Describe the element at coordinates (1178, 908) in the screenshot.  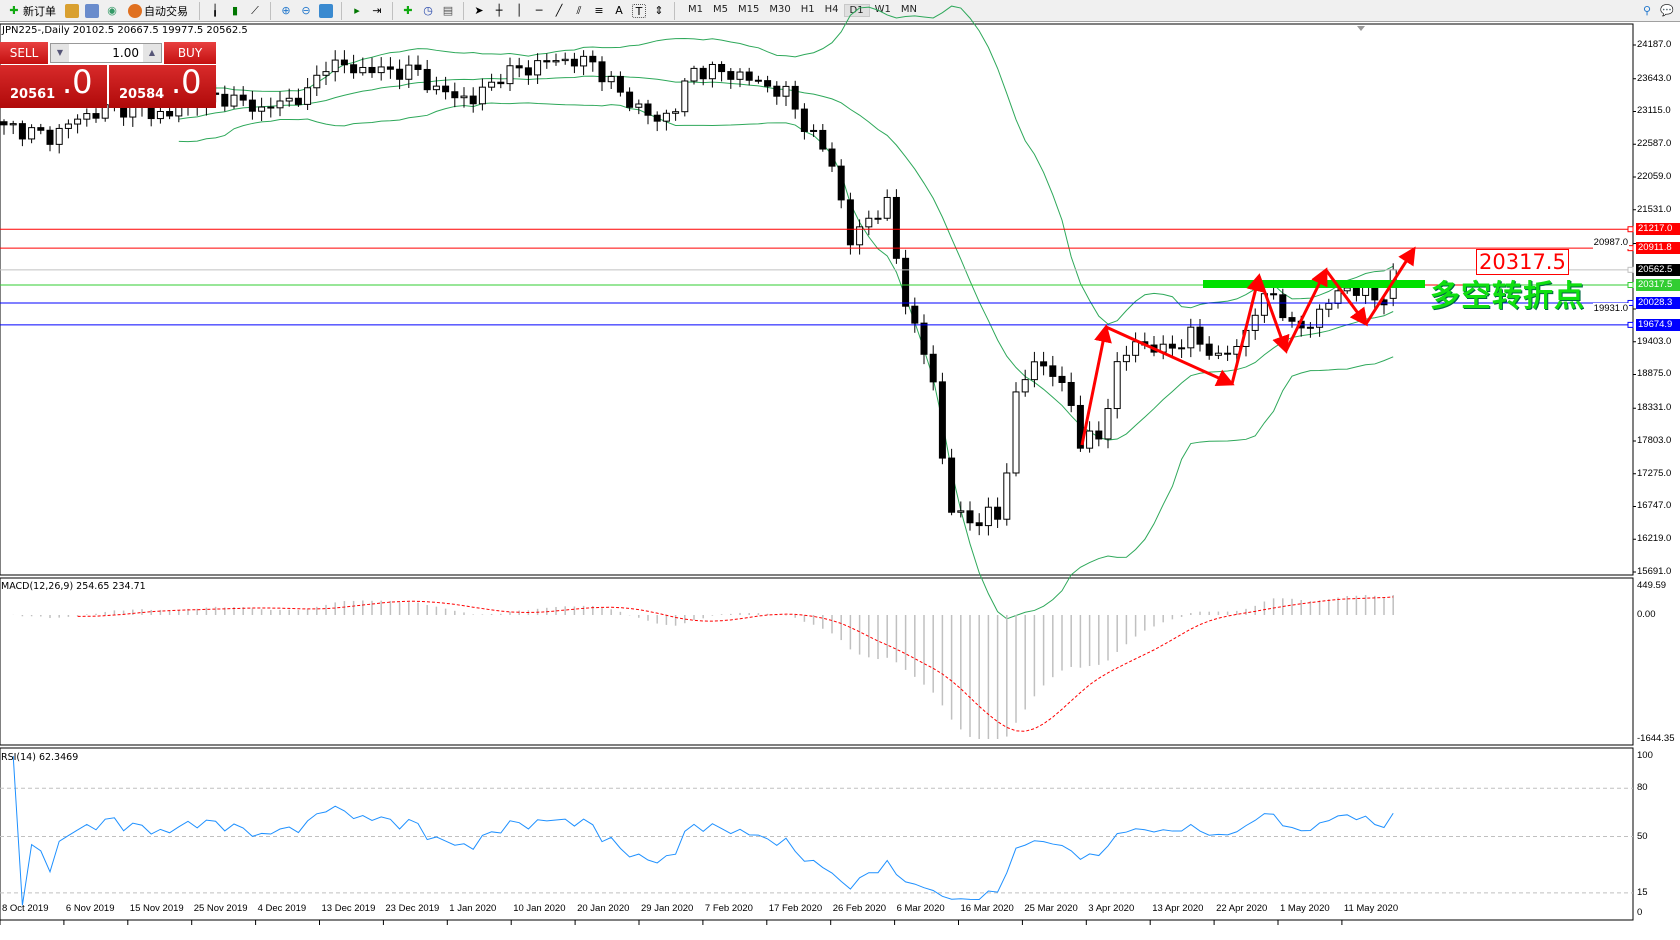
I see `date-axis-label: 13 Apr 2020` at that location.